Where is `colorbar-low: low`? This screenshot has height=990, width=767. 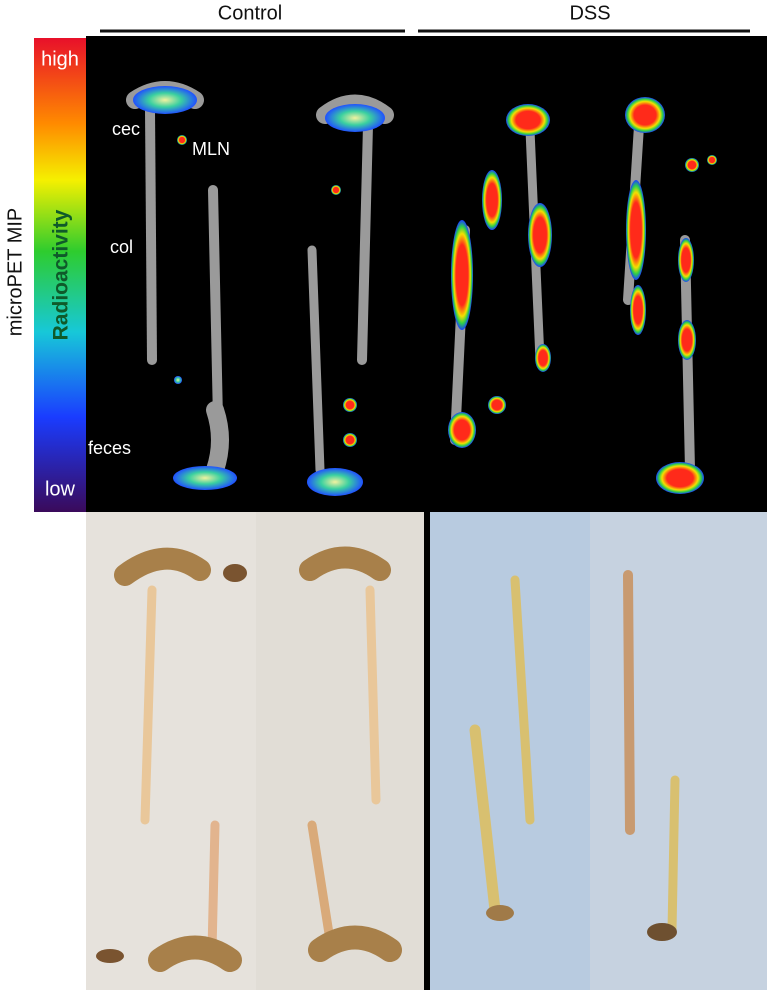 colorbar-low: low is located at coordinates (60, 489).